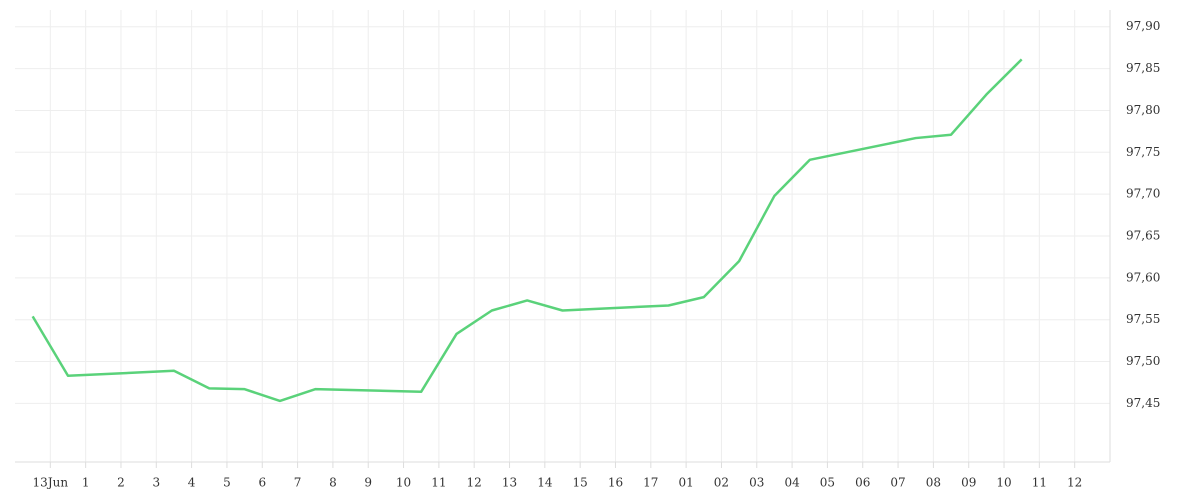 The height and width of the screenshot is (500, 1200). I want to click on x-tick-label: 17, so click(650, 483).